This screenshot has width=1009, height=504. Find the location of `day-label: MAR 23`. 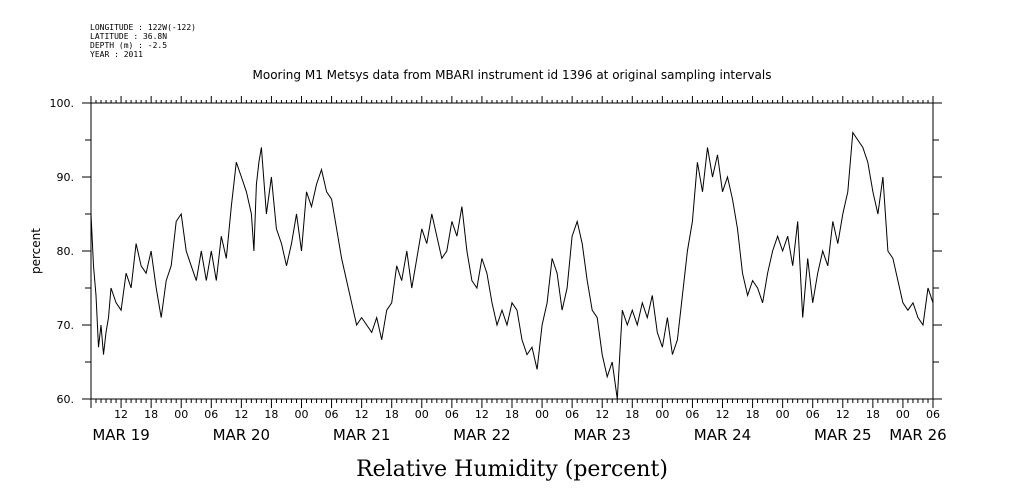

day-label: MAR 23 is located at coordinates (601, 435).